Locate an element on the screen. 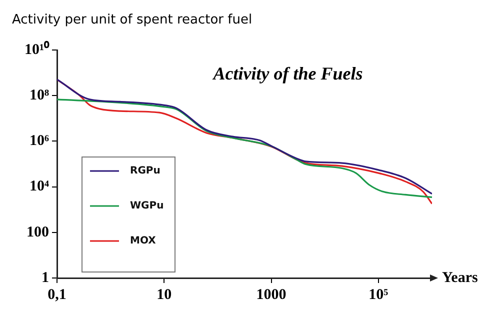  y-tick-label: 1 is located at coordinates (45, 278).